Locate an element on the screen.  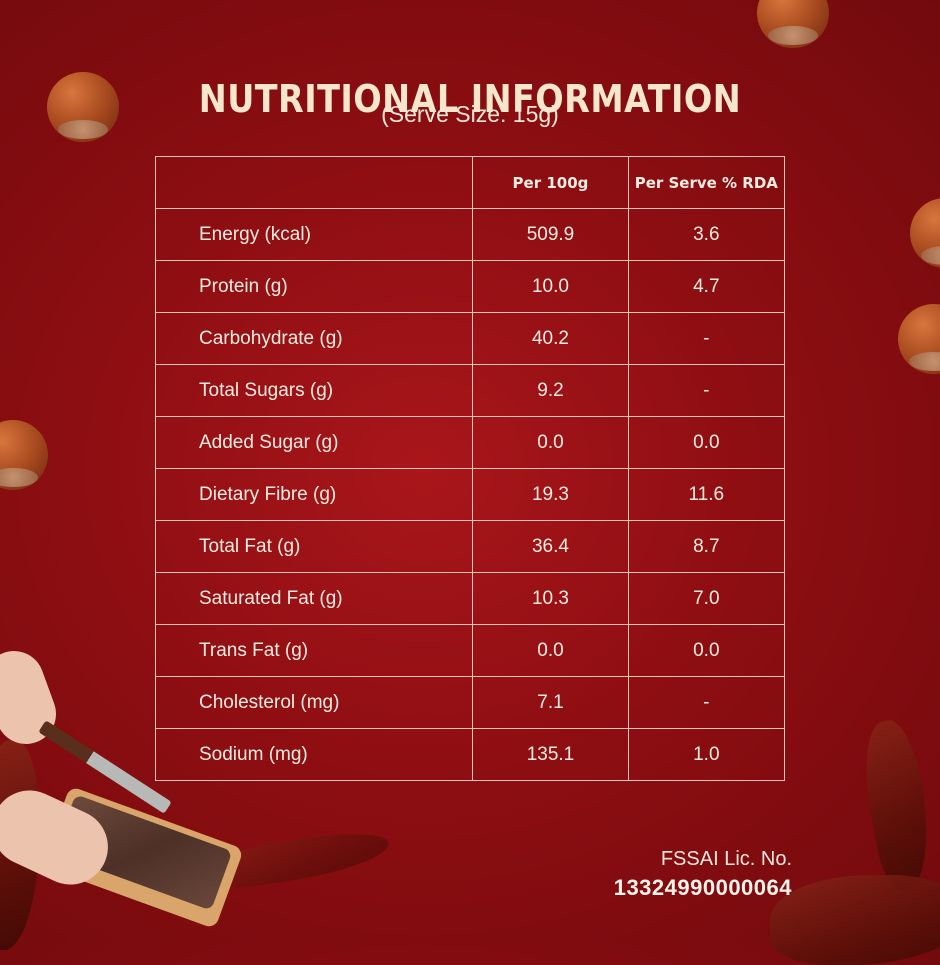
per-serve-rda-value: 1.0 is located at coordinates (706, 754).